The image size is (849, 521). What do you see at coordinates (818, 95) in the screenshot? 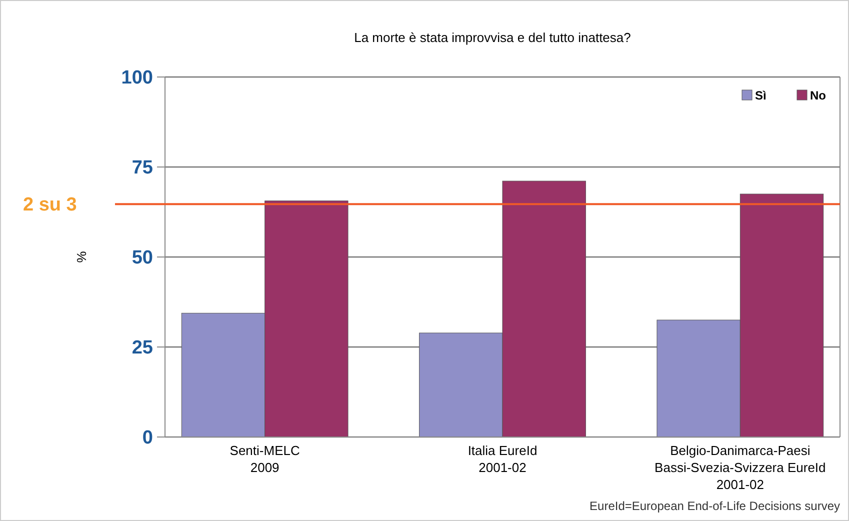
I see `legend-label: No` at bounding box center [818, 95].